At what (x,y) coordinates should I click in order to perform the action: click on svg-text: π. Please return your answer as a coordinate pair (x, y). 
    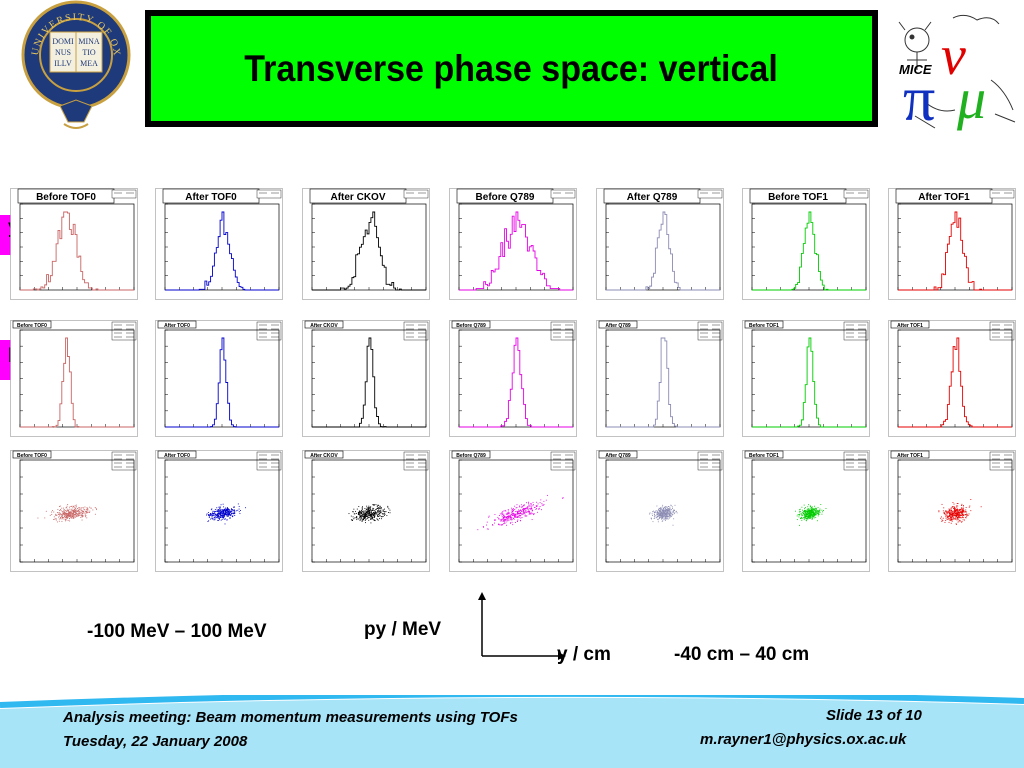
    Looking at the image, I should click on (919, 97).